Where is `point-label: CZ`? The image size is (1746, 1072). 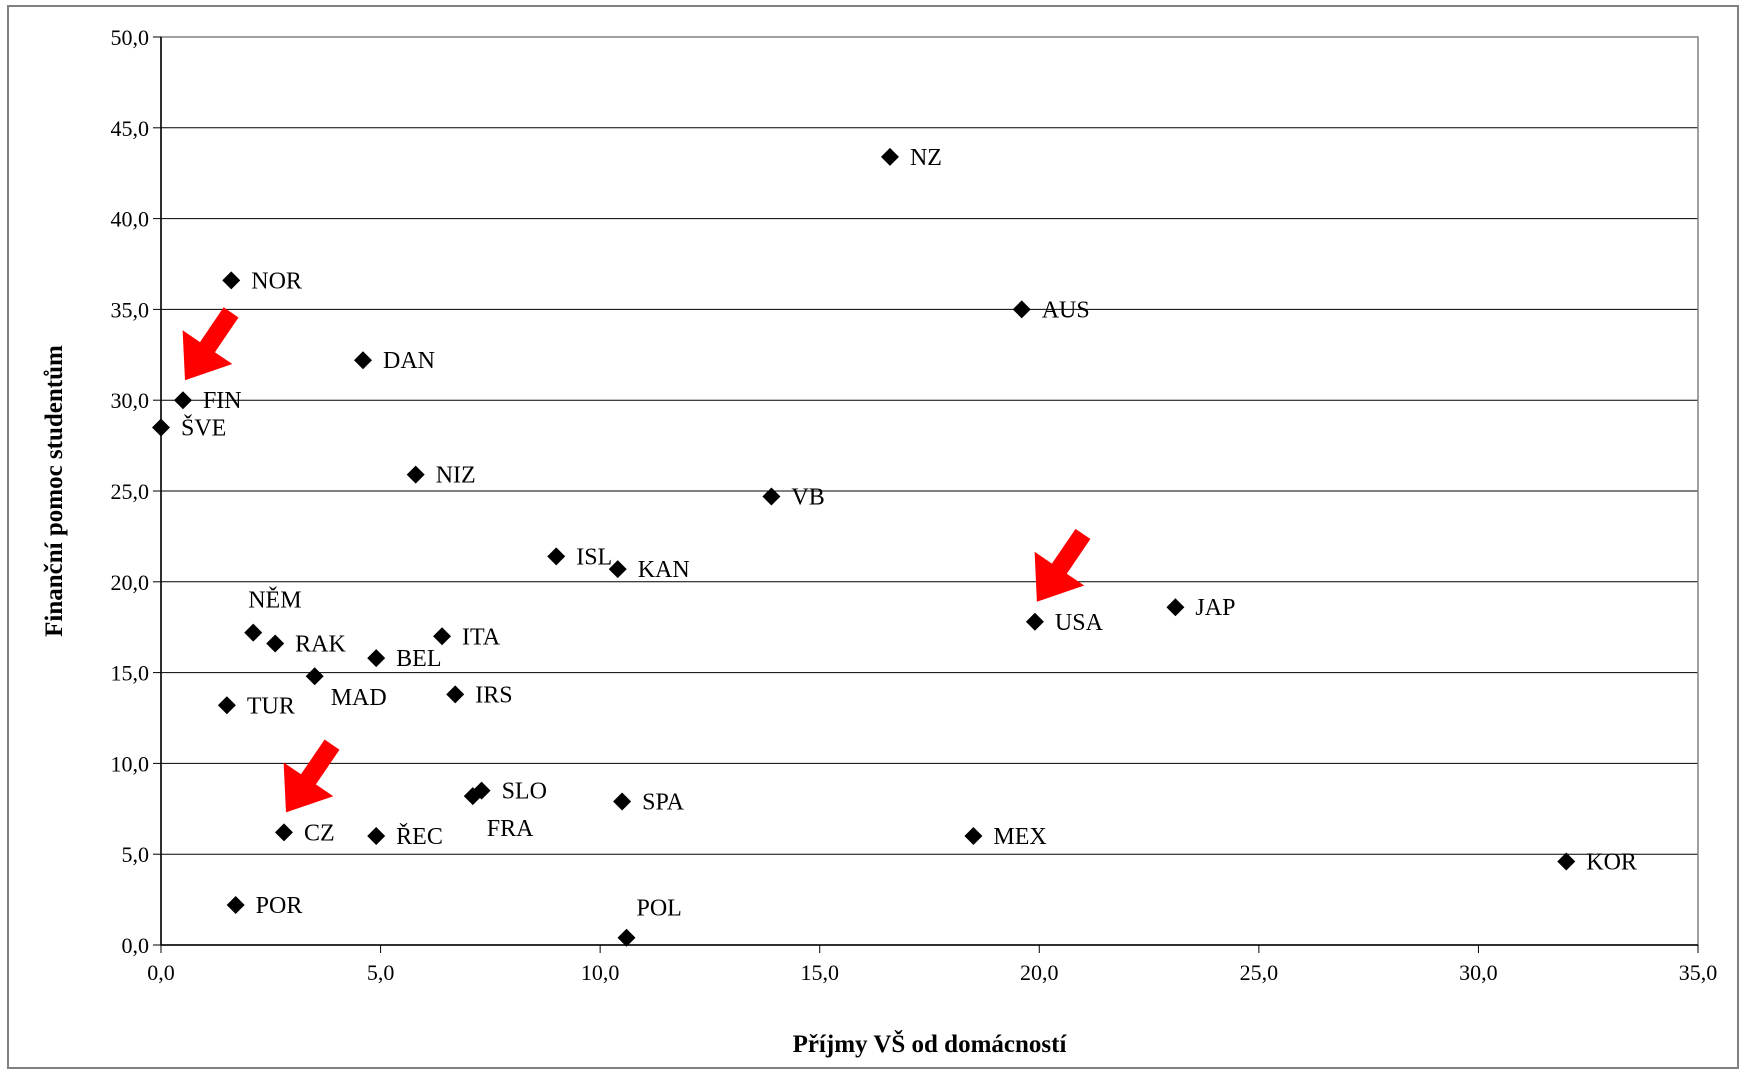
point-label: CZ is located at coordinates (319, 833).